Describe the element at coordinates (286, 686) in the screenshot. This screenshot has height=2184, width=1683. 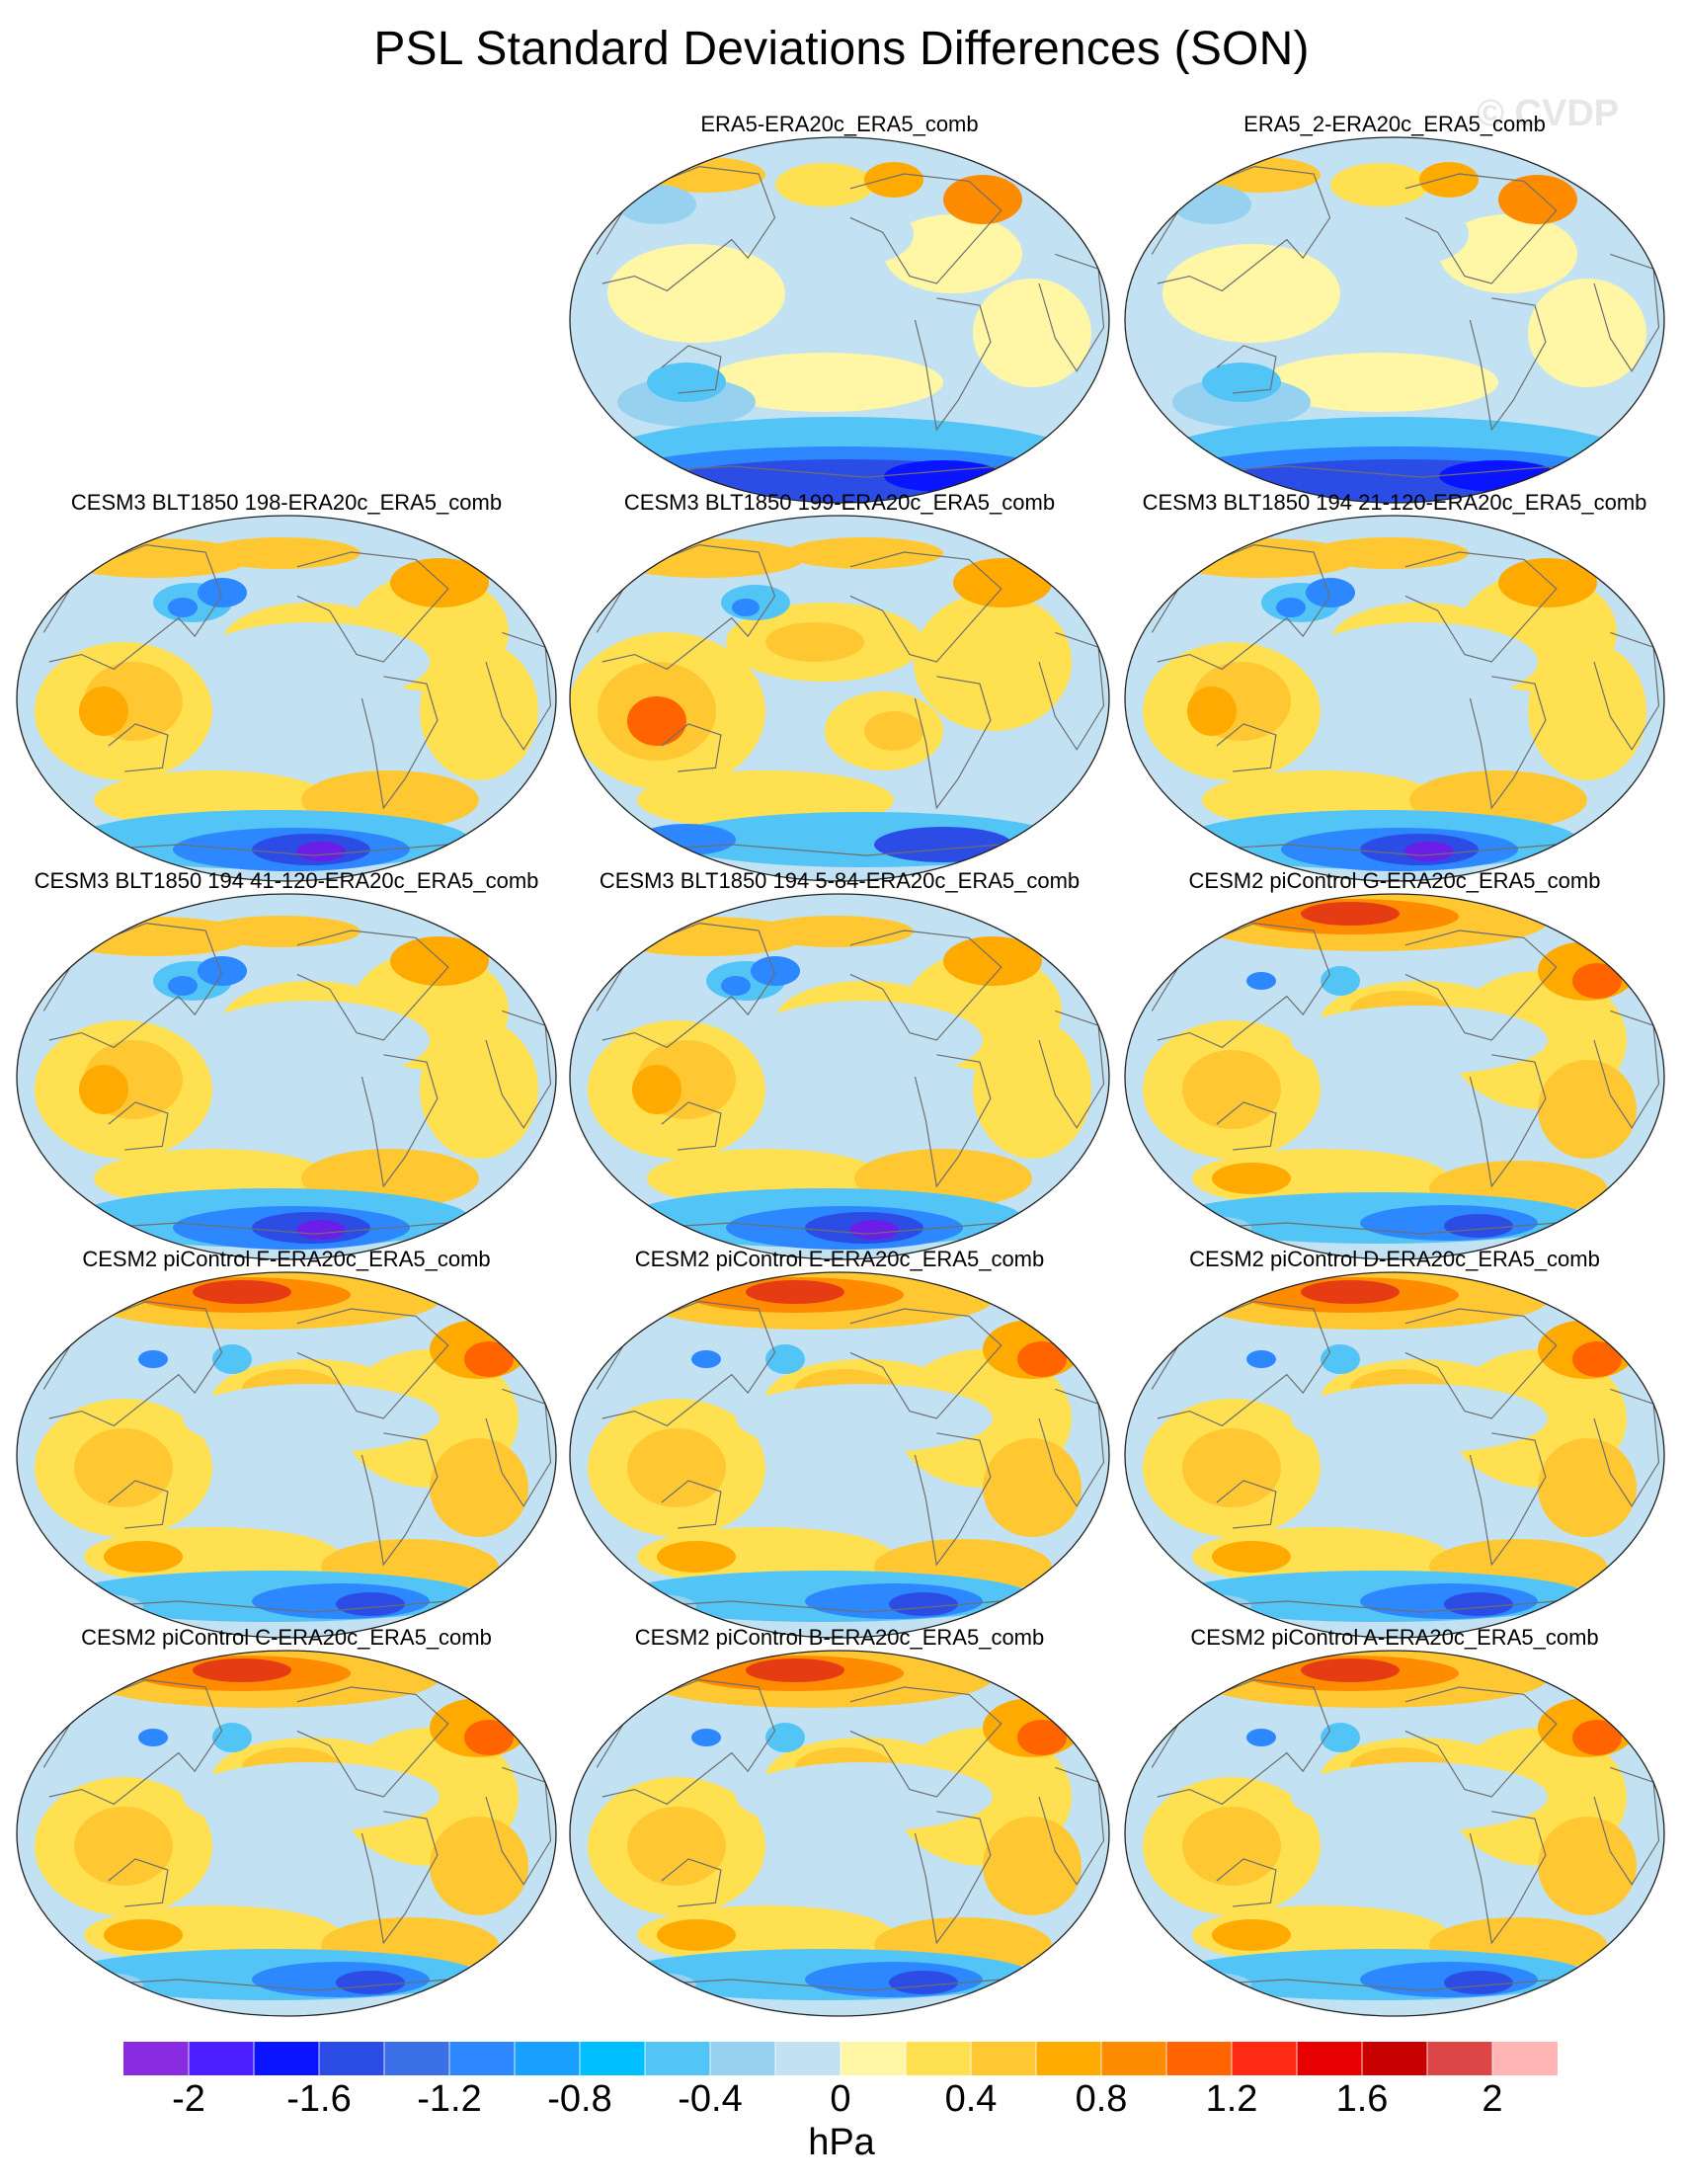
I see `map-panel: CESM3 BLT1850 198-ERA20c_ERA5_comb` at that location.